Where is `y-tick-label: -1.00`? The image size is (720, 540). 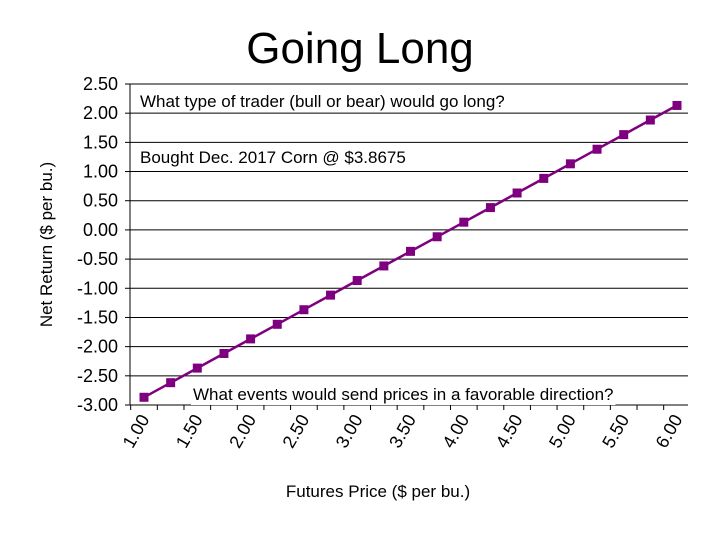 y-tick-label: -1.00 is located at coordinates (97, 288).